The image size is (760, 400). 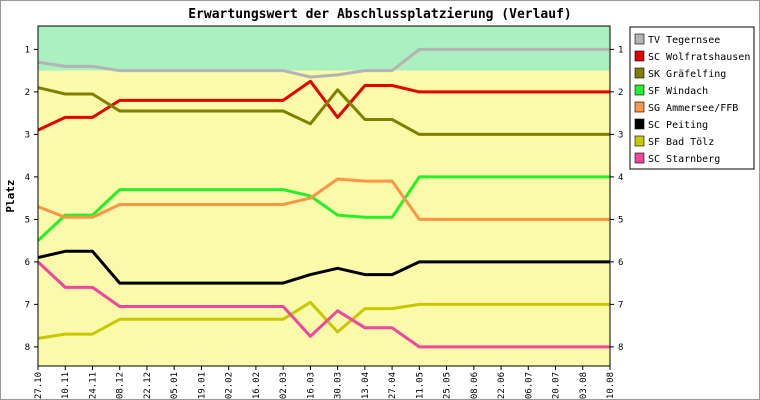 I want to click on x-tick-label: 10.08, so click(x=611, y=385).